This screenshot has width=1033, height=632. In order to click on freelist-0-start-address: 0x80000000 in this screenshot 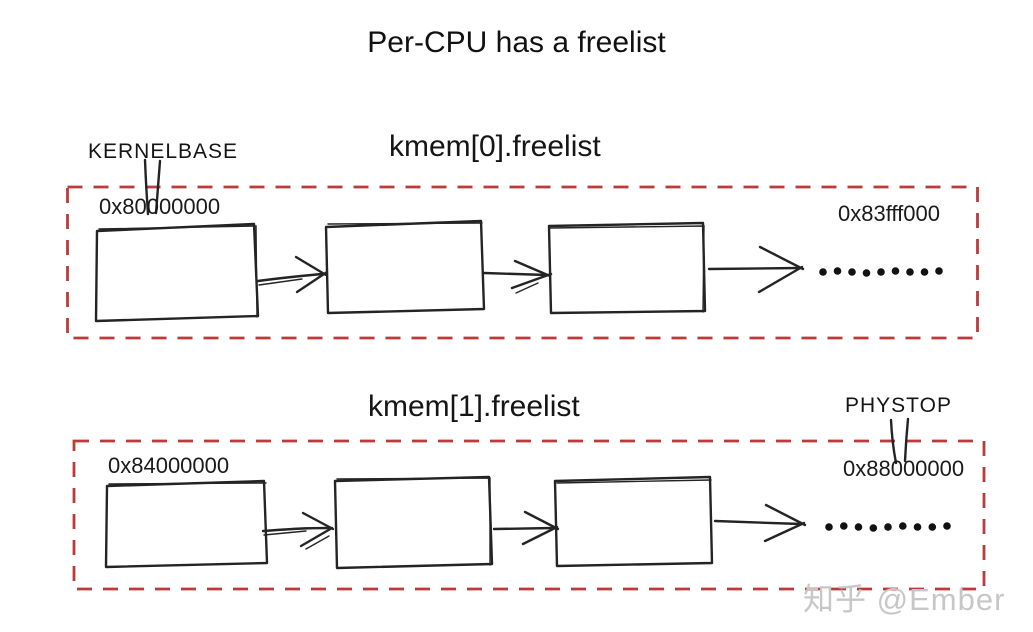, I will do `click(160, 206)`.